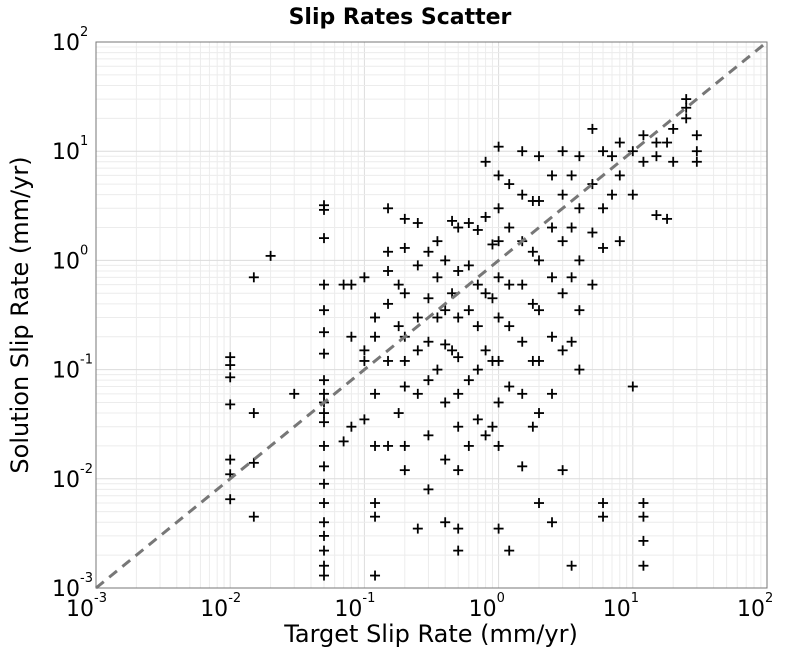  What do you see at coordinates (400, 17) in the screenshot?
I see `chart-title: Slip Rates Scatter` at bounding box center [400, 17].